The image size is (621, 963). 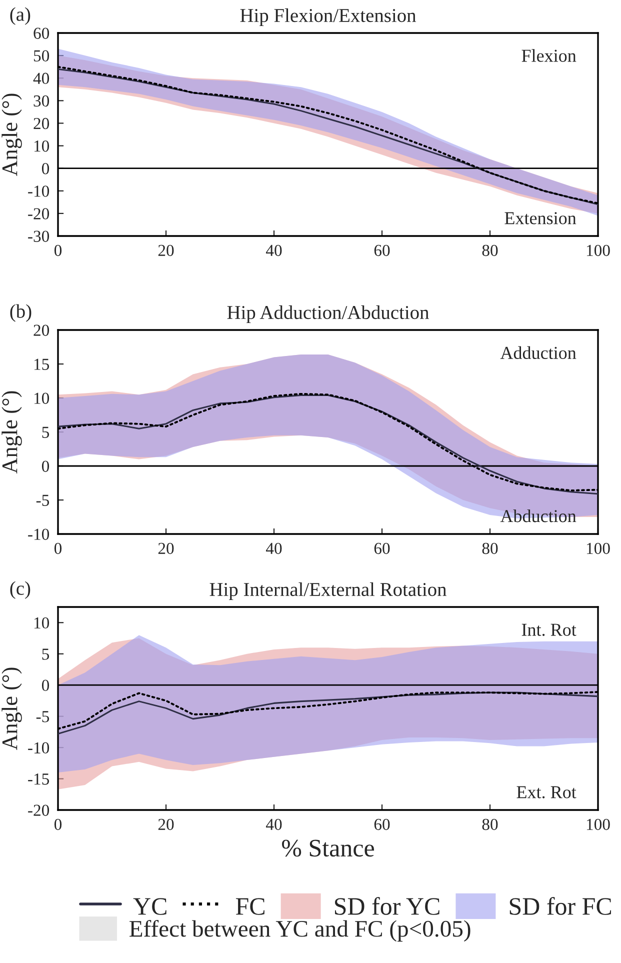 I want to click on y-tick-label: 30, so click(x=42, y=101).